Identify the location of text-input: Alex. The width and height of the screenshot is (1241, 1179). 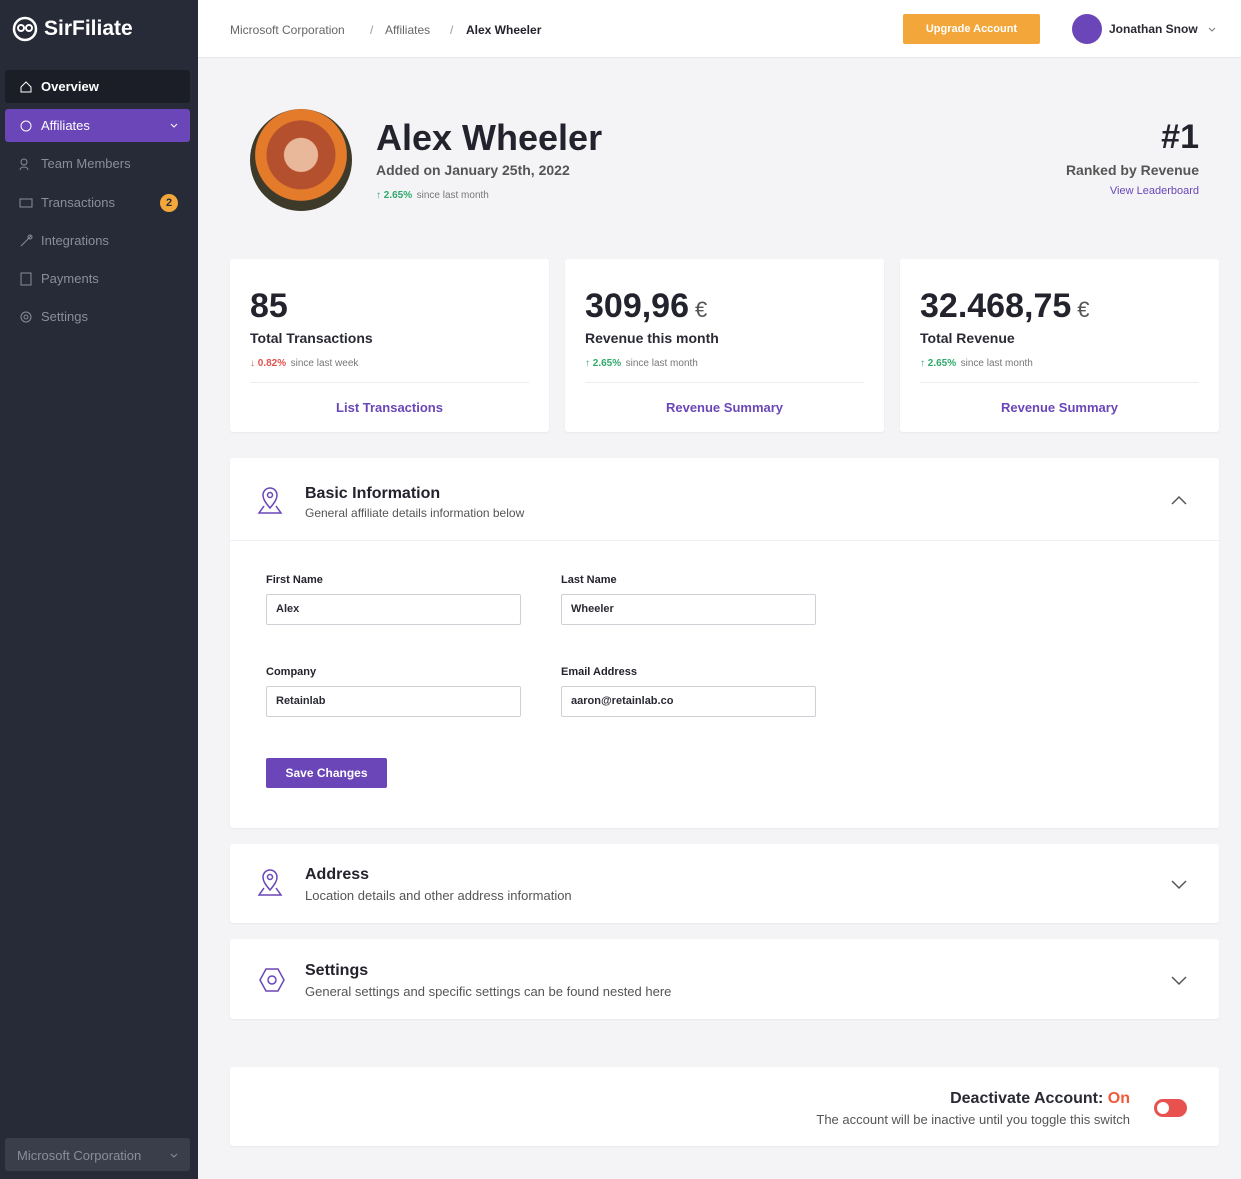
(393, 609).